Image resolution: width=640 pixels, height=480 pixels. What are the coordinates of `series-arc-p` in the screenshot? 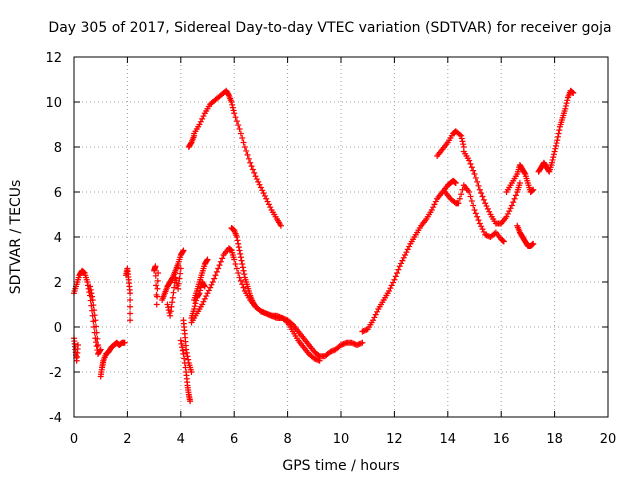 It's located at (275, 294).